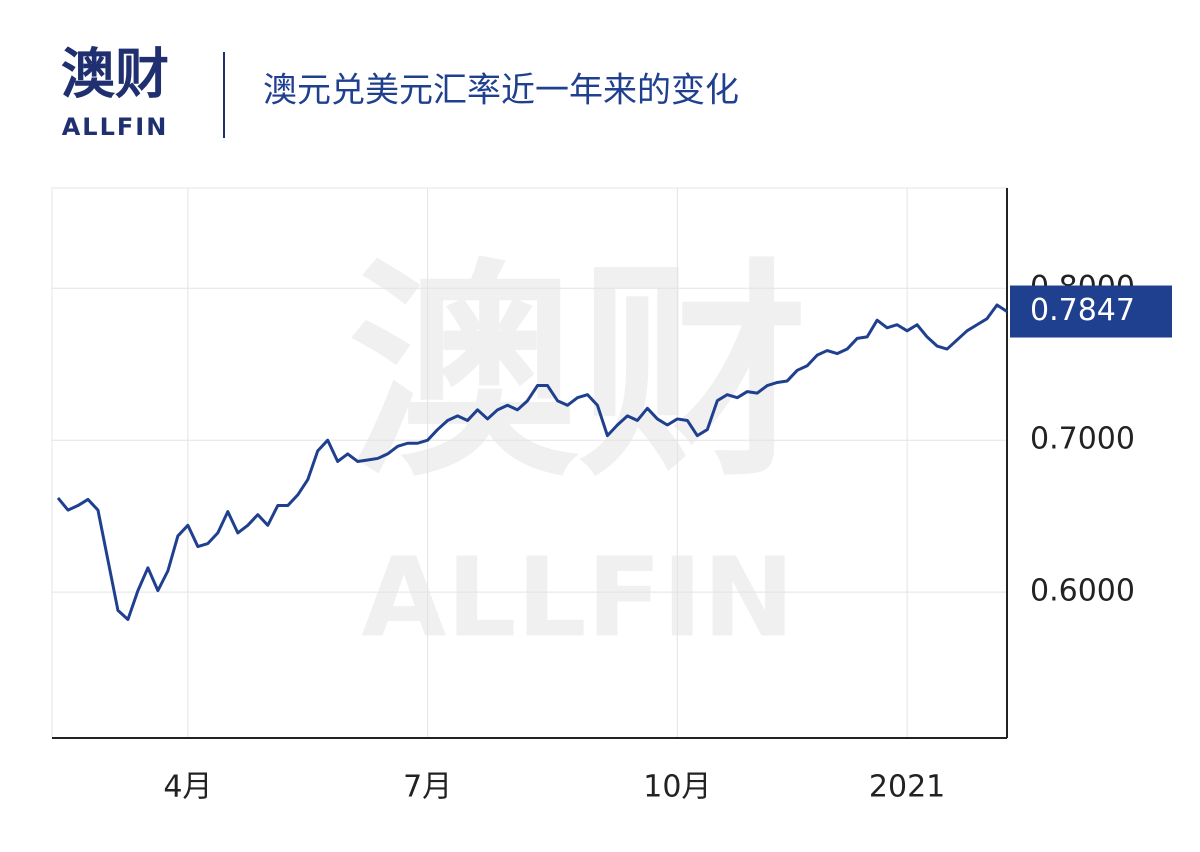 The image size is (1200, 852). What do you see at coordinates (115, 127) in the screenshot?
I see `logo-sub: ALLFIN` at bounding box center [115, 127].